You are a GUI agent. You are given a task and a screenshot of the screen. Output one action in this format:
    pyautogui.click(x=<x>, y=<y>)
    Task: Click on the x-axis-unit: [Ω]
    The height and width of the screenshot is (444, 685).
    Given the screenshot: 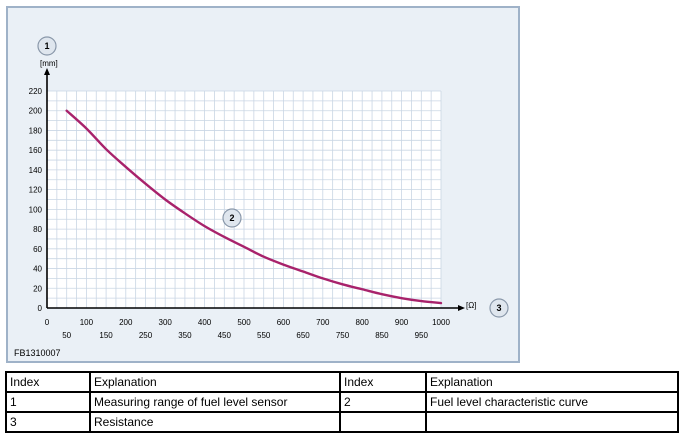 What is the action you would take?
    pyautogui.click(x=471, y=305)
    